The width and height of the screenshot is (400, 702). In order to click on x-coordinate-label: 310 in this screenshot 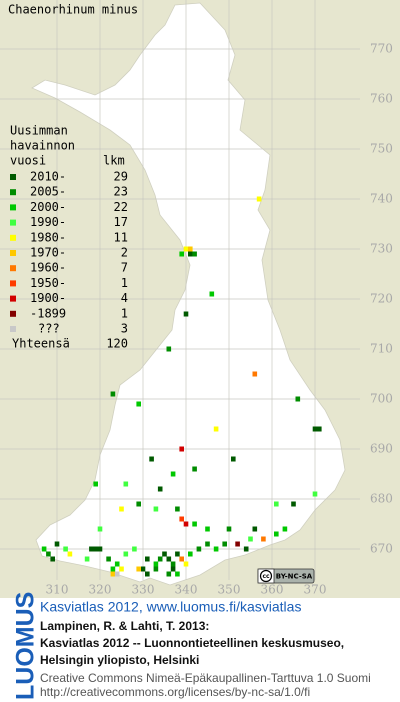, I will do `click(57, 590)`.